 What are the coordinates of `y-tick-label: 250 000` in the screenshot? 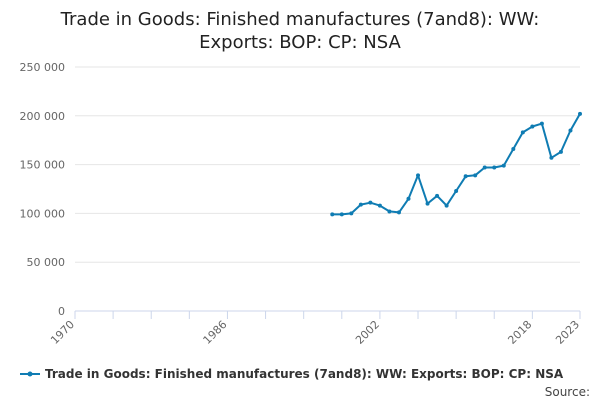 It's located at (43, 67).